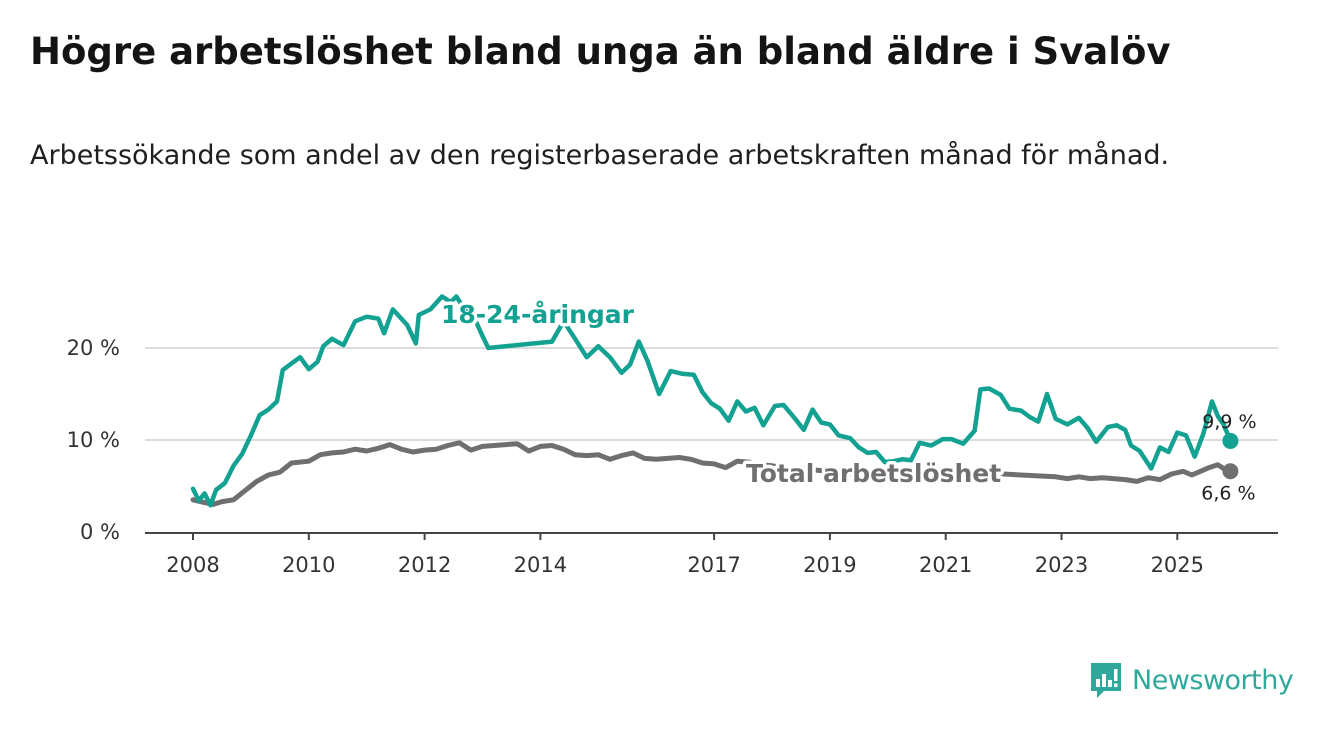  What do you see at coordinates (1106, 680) in the screenshot?
I see `newsworthy-logo-icon` at bounding box center [1106, 680].